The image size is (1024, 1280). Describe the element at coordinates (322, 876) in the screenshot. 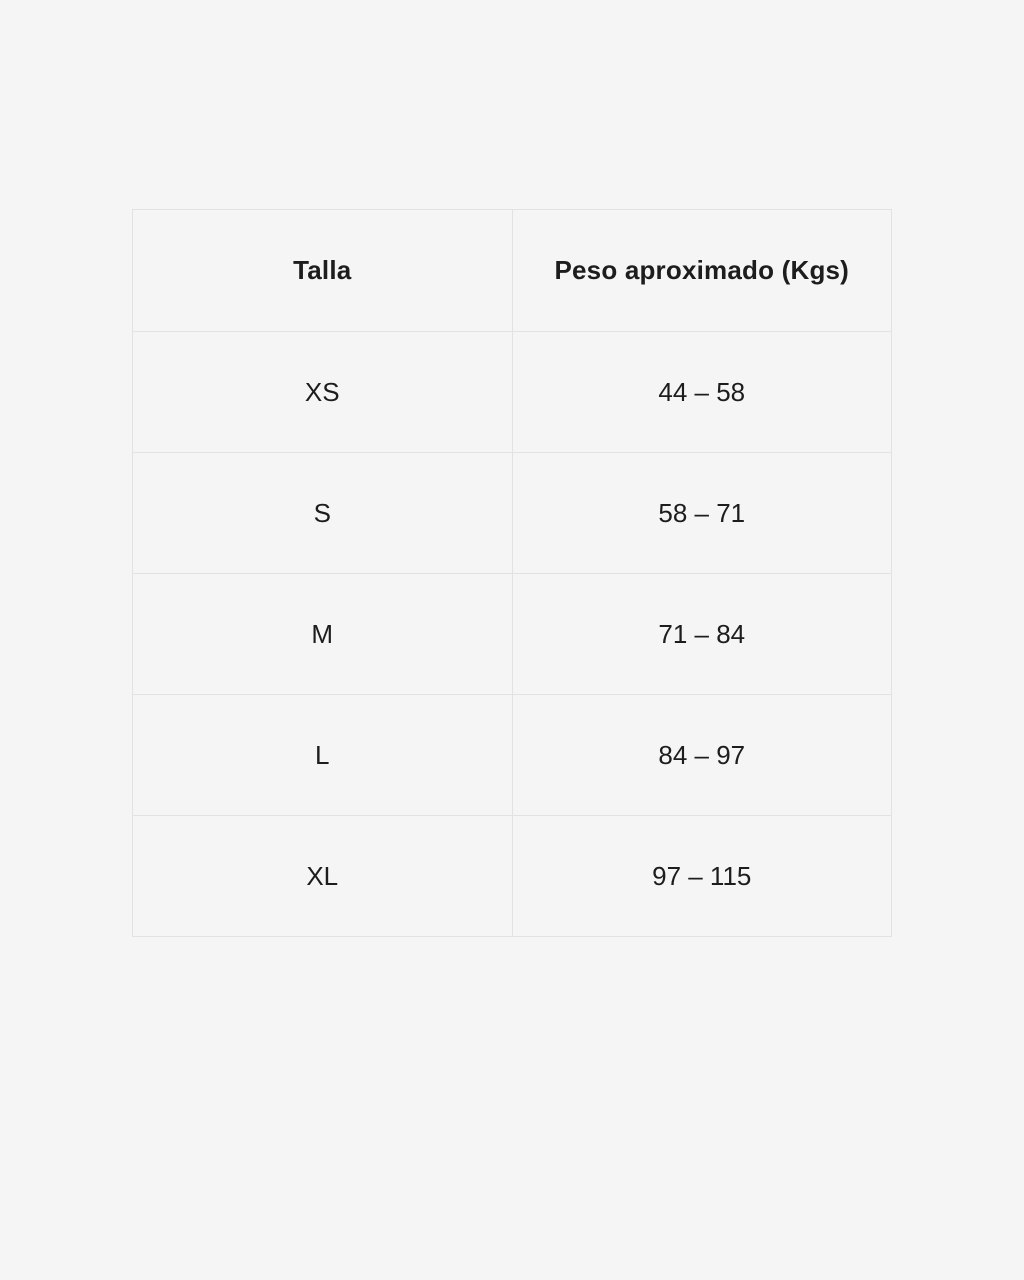

I see `cell-talla: XL` at that location.